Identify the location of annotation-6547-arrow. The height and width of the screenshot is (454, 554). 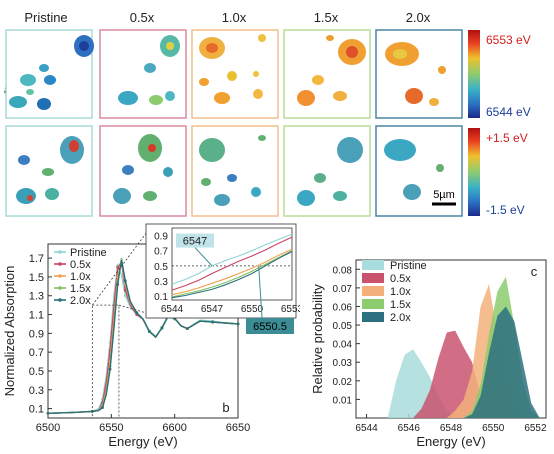
(203, 257).